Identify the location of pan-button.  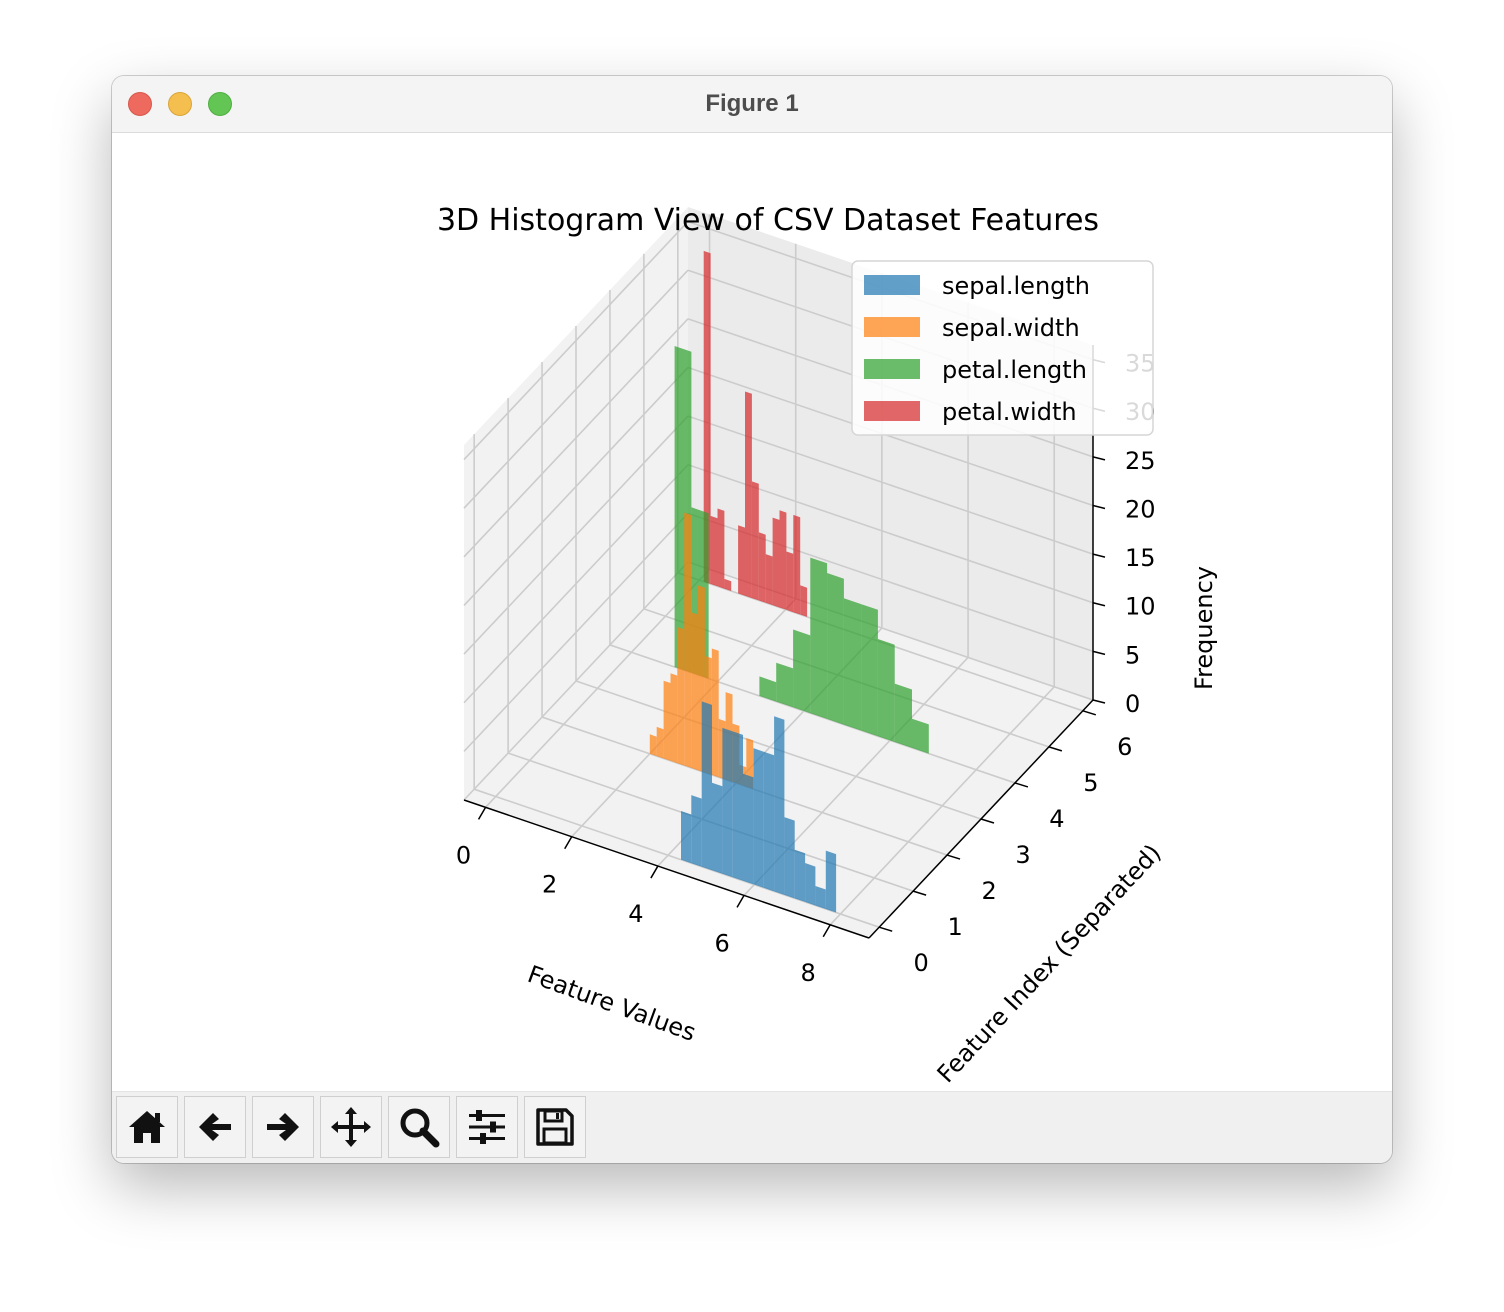
(351, 1127).